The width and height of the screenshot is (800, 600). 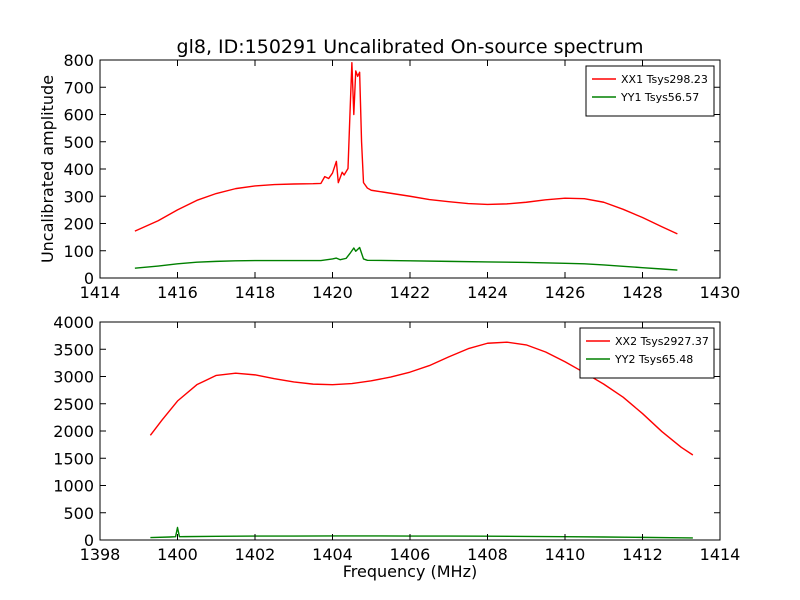 What do you see at coordinates (78, 251) in the screenshot?
I see `top-y-tick-label: 100` at bounding box center [78, 251].